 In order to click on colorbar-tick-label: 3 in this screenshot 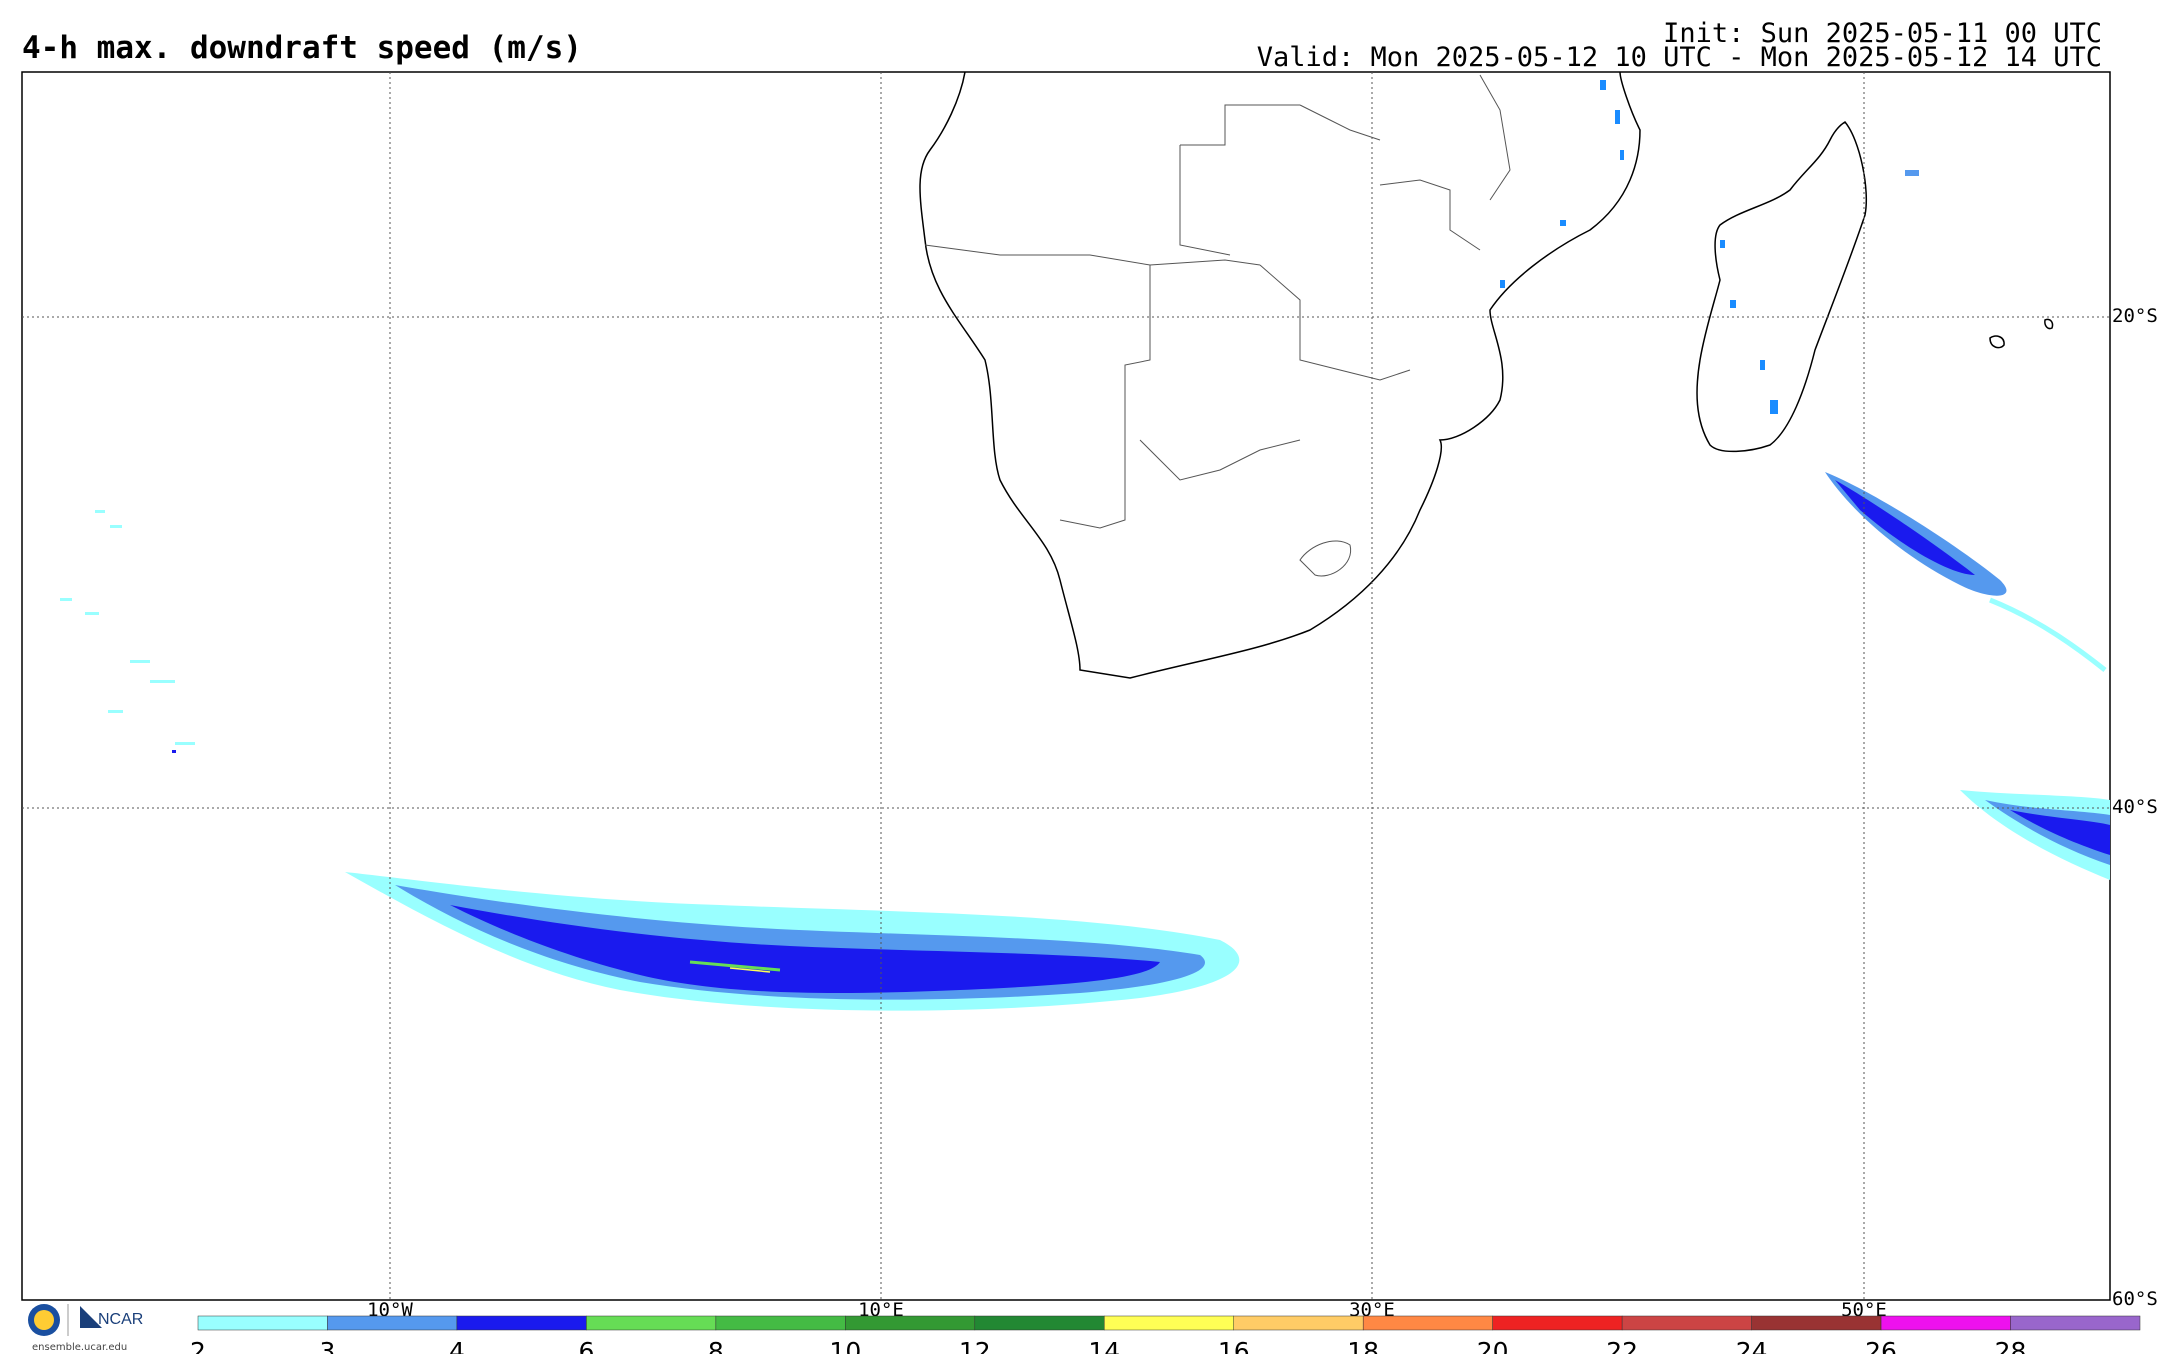, I will do `click(328, 1345)`.